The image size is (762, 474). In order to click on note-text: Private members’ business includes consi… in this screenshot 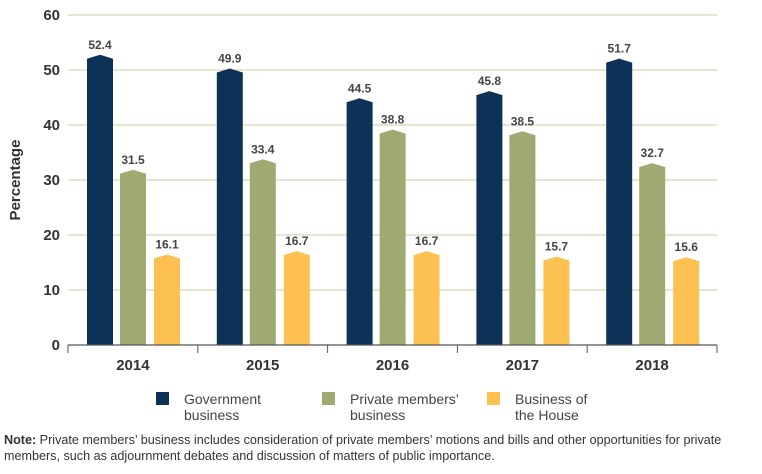, I will do `click(363, 448)`.